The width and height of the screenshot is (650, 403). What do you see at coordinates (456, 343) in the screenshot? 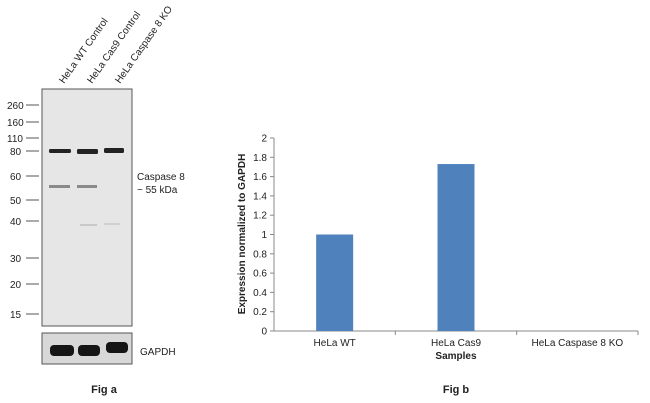
I see `x-tick-label: HeLa Cas9` at bounding box center [456, 343].